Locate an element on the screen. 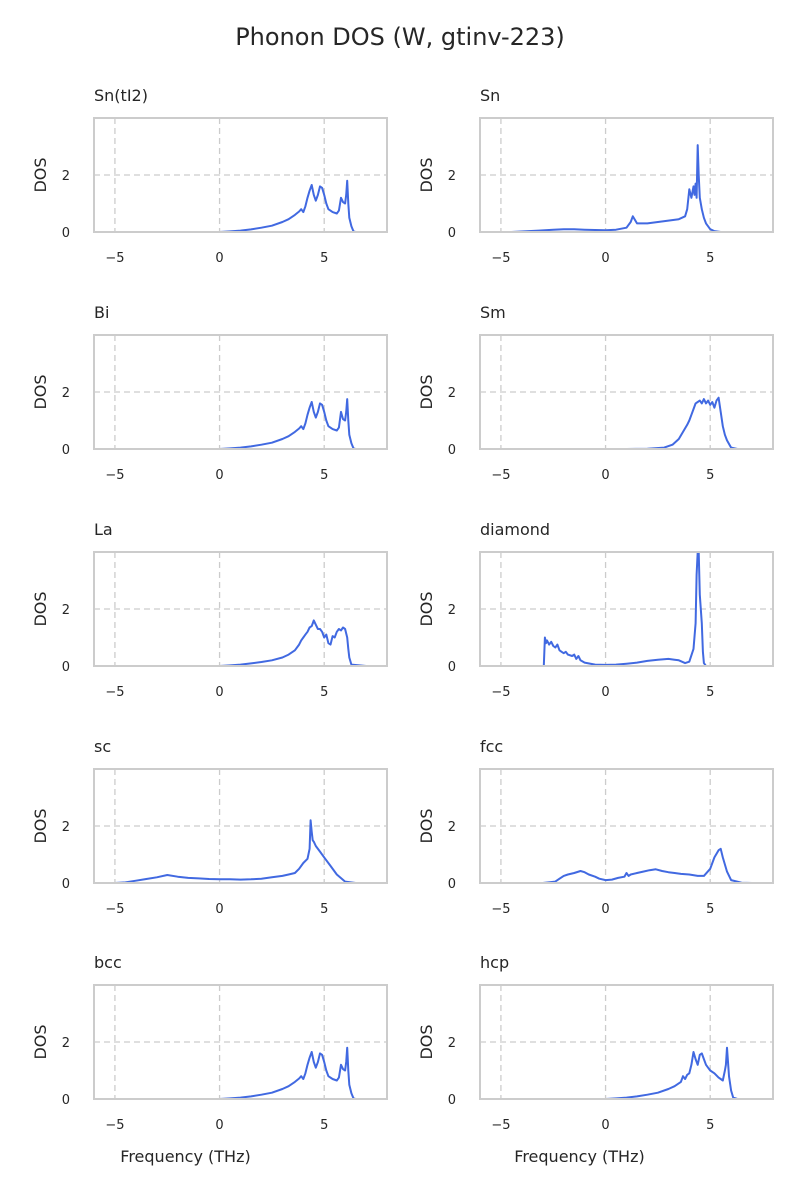 Image resolution: width=800 pixels, height=1200 pixels. panel-title: hcp is located at coordinates (494, 962).